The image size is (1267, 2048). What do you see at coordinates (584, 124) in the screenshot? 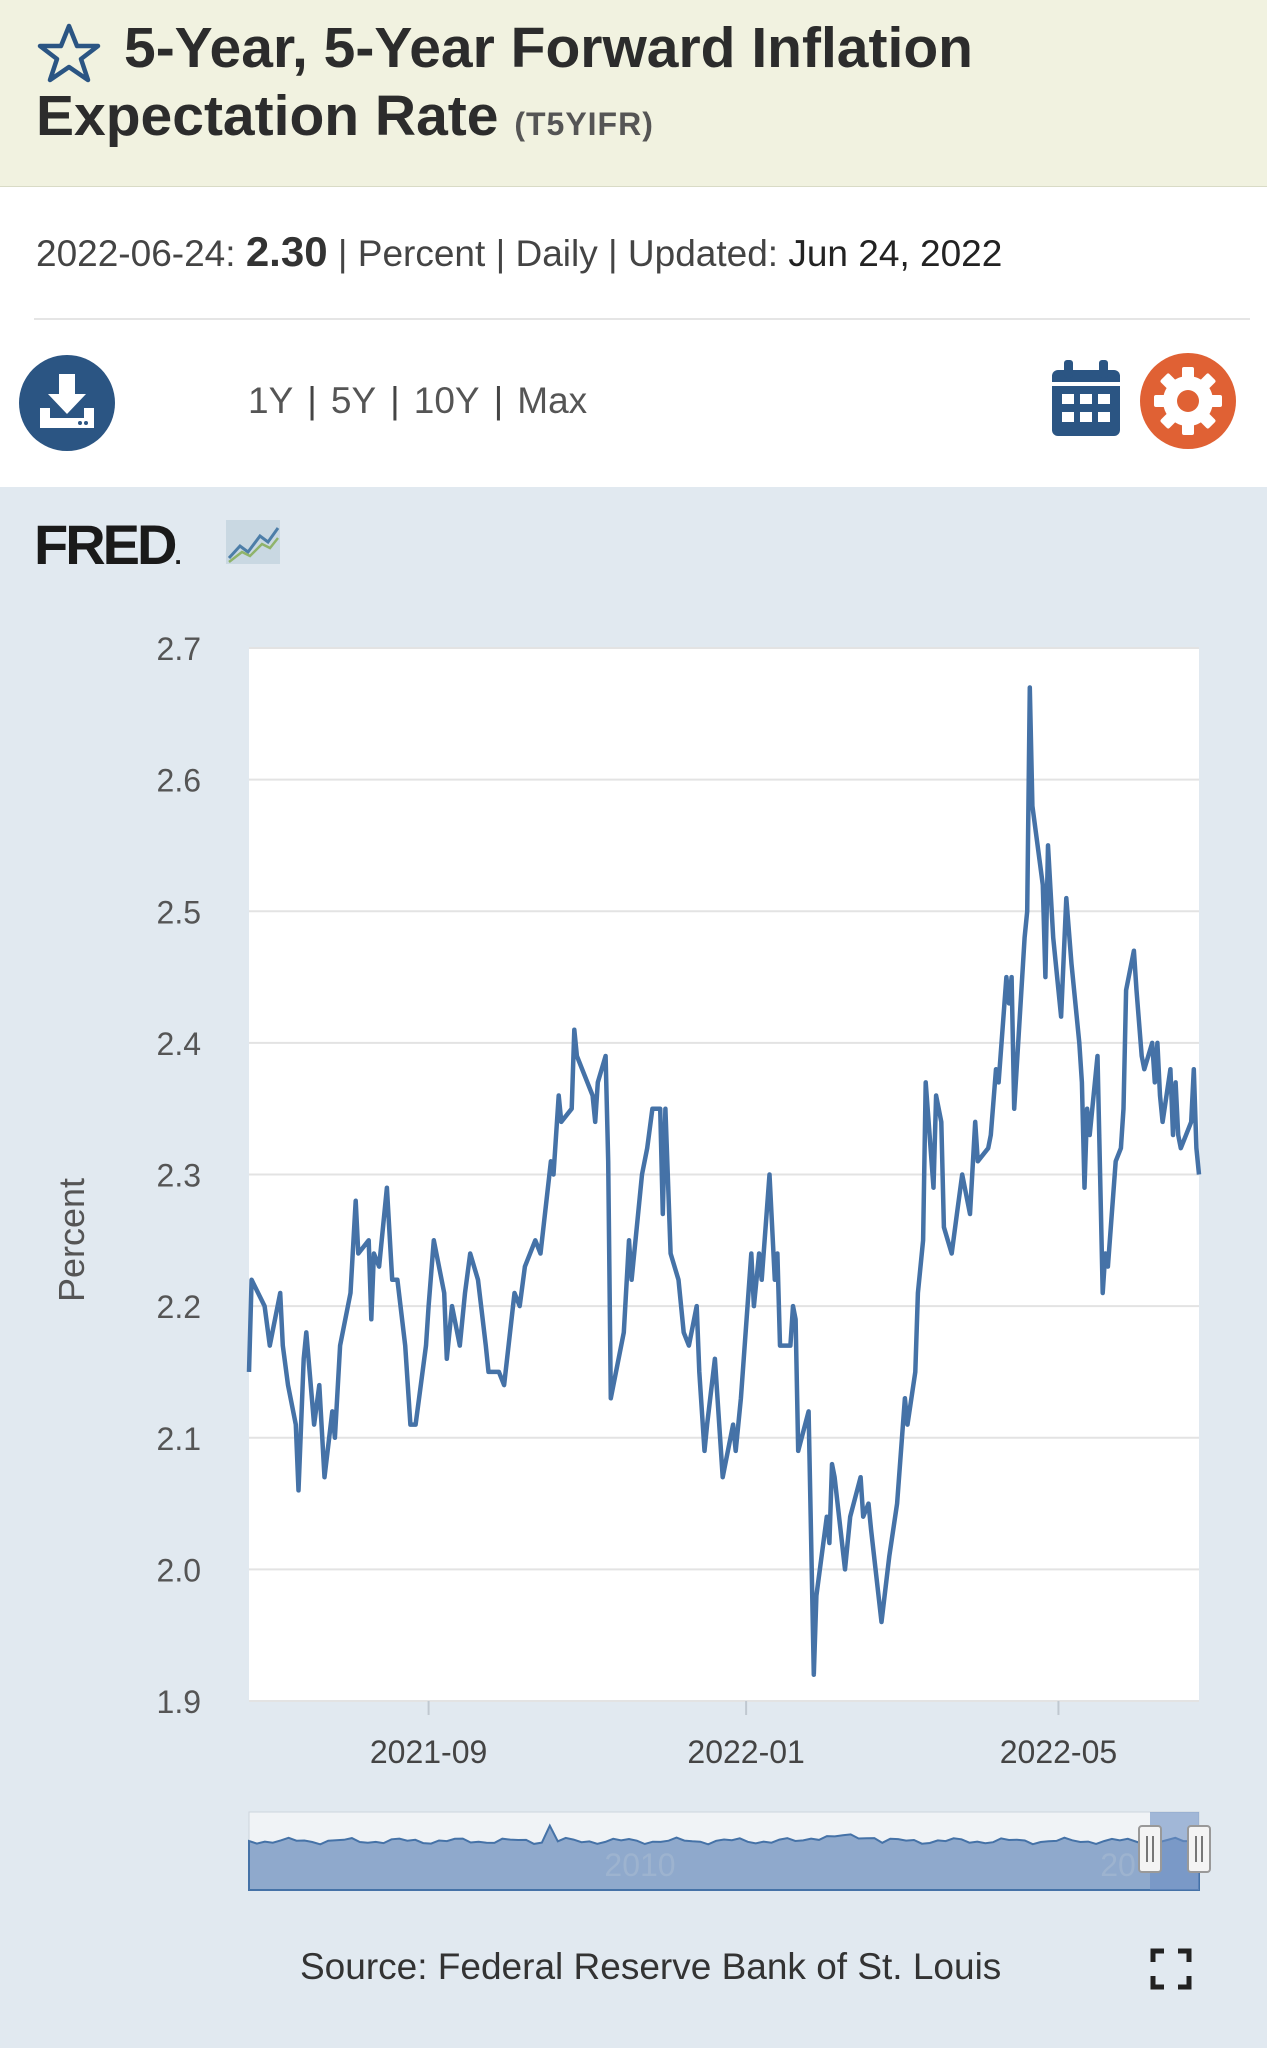
I see `series-id: (T5YIFR)` at bounding box center [584, 124].